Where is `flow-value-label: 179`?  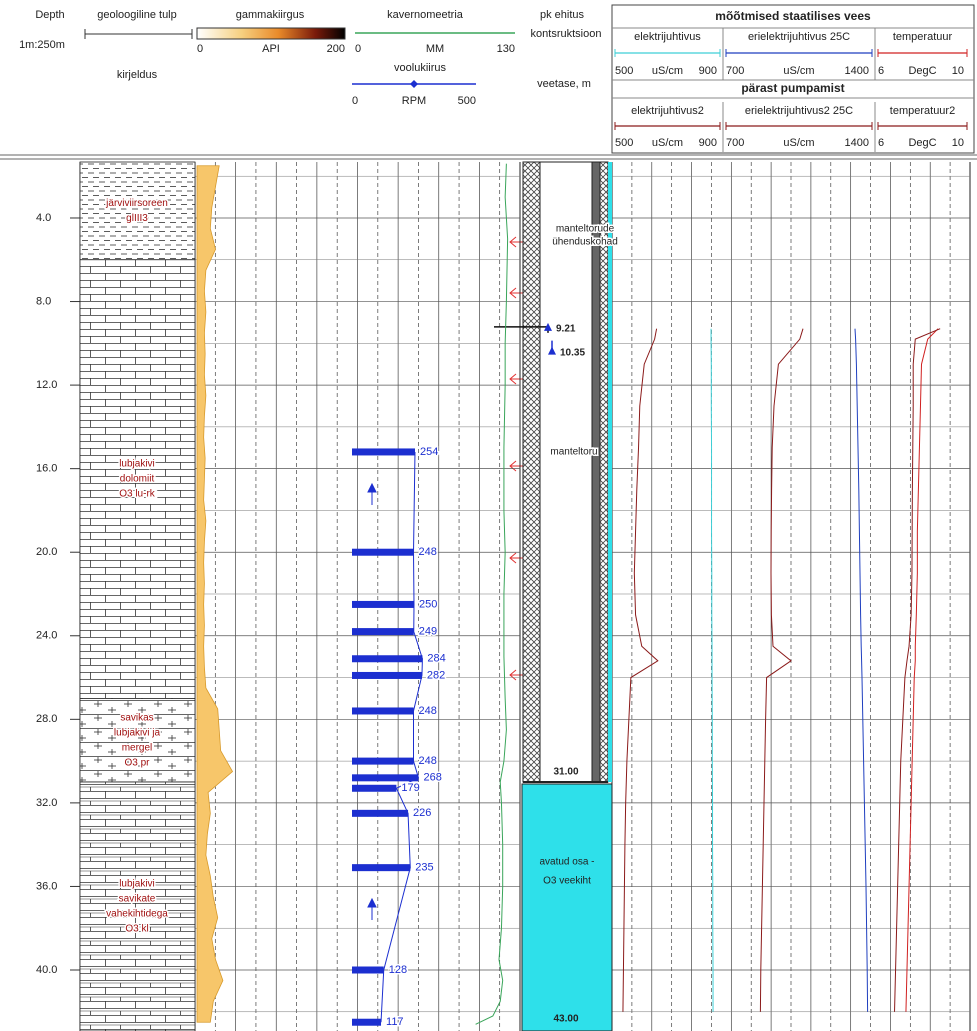 flow-value-label: 179 is located at coordinates (410, 788).